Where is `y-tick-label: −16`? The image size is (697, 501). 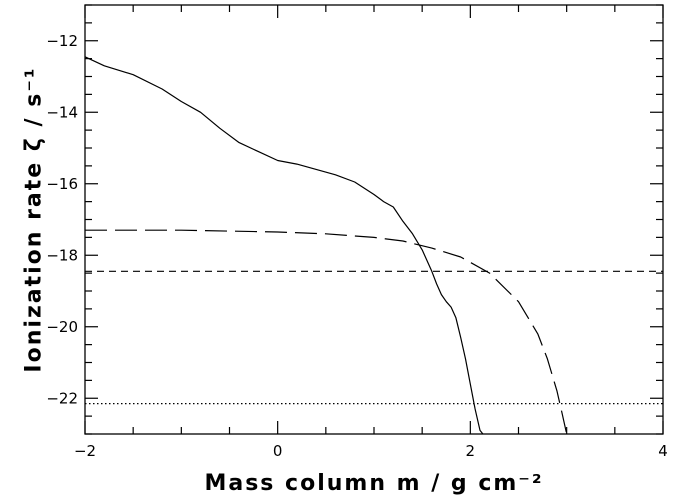
y-tick-label: −16 is located at coordinates (62, 184).